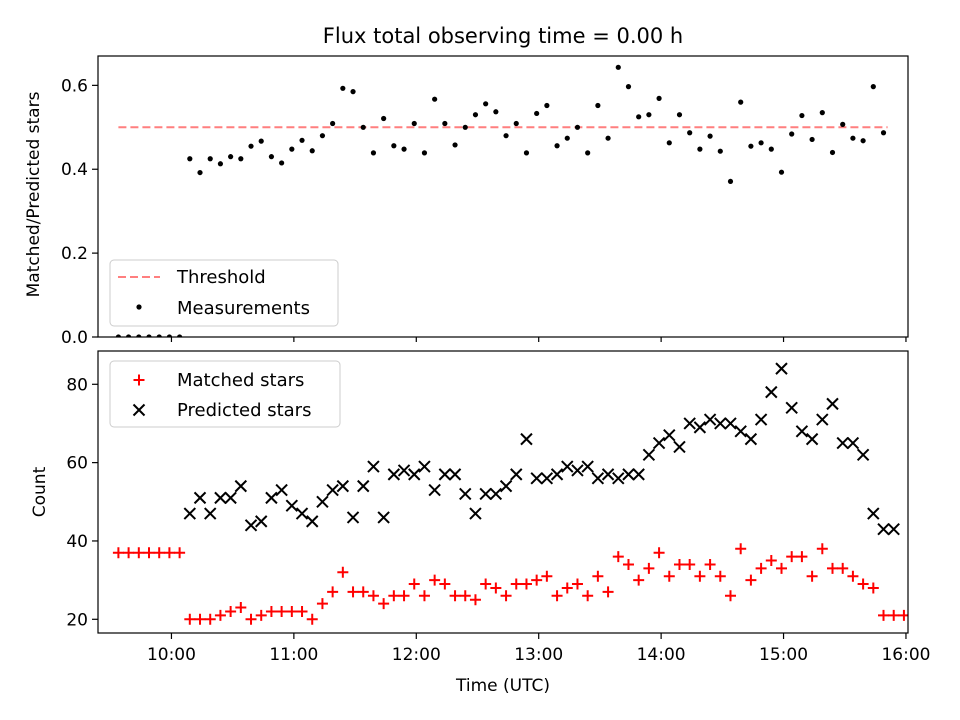 This screenshot has width=960, height=720. I want to click on bottom-x-tick-label: 11:00, so click(293, 655).